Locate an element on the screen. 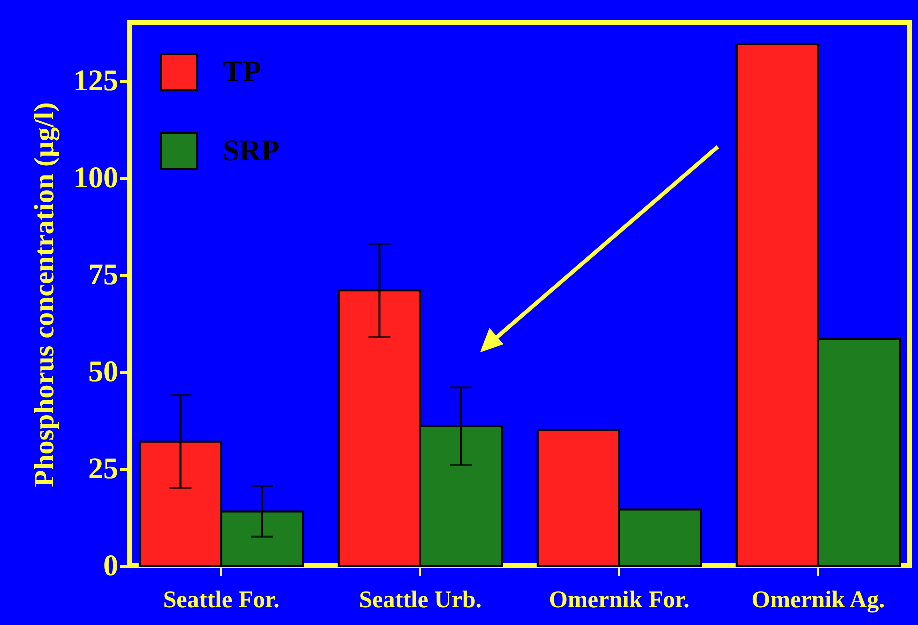  x-tick-label: Omernik Ag. is located at coordinates (819, 601).